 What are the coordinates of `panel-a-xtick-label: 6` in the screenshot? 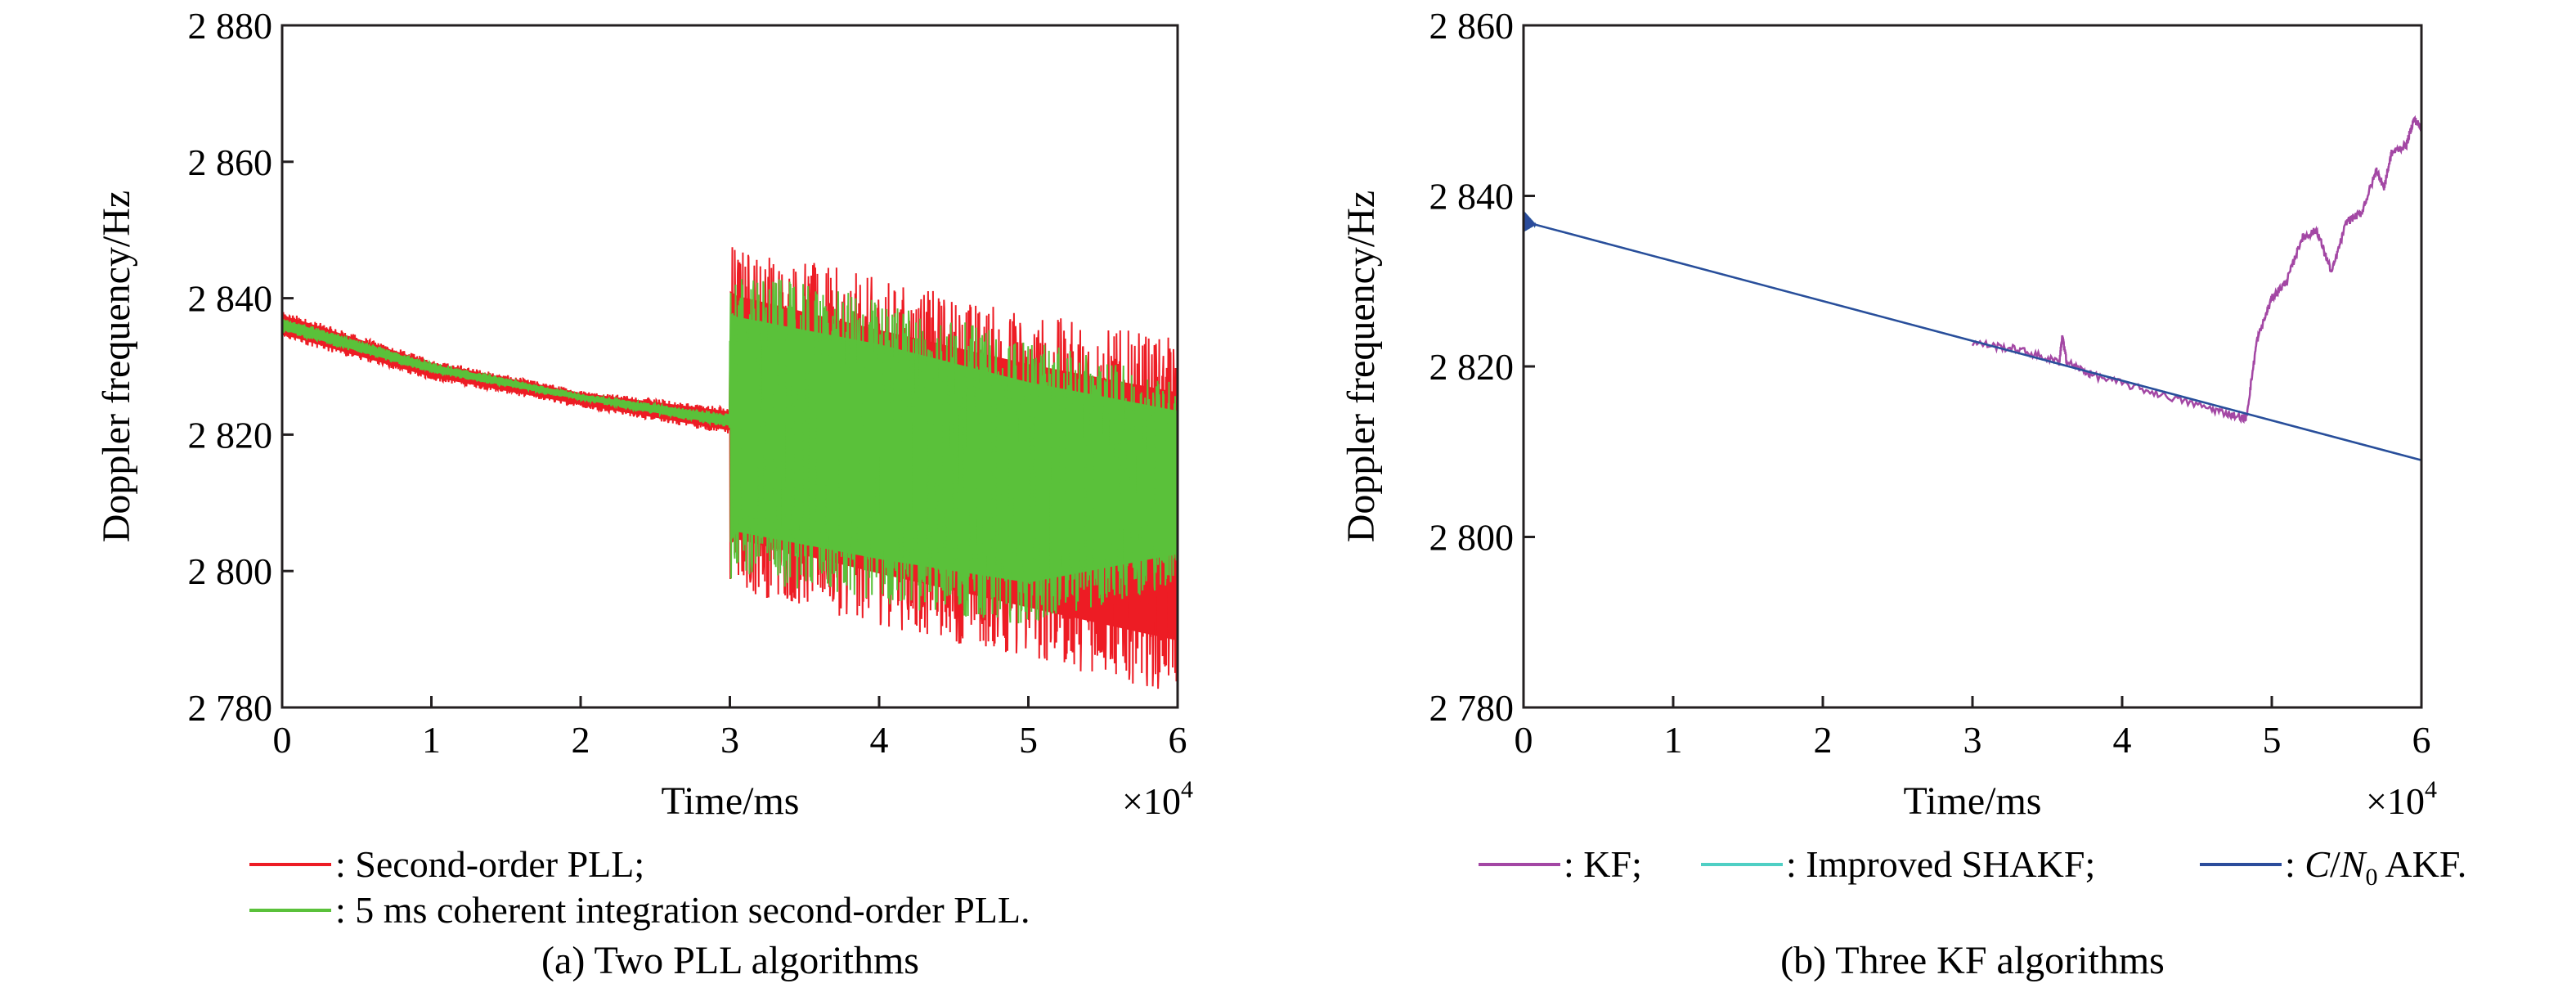 It's located at (1178, 740).